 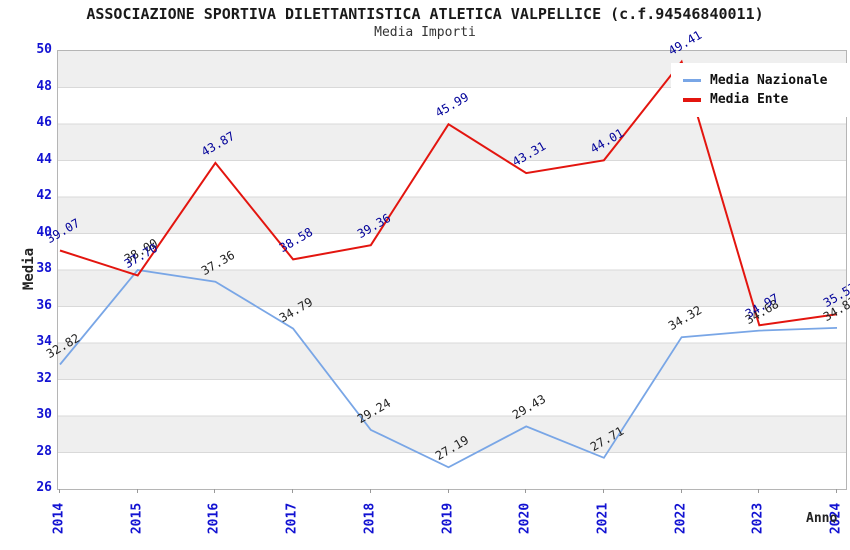 I want to click on x-tick-label: 2021, so click(x=603, y=518).